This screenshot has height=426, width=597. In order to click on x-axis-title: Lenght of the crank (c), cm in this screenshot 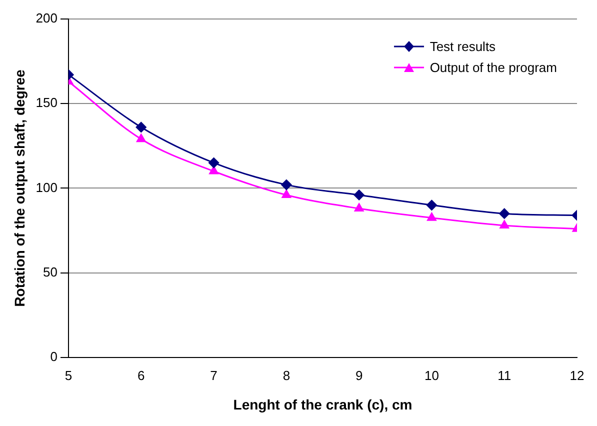, I will do `click(322, 404)`.